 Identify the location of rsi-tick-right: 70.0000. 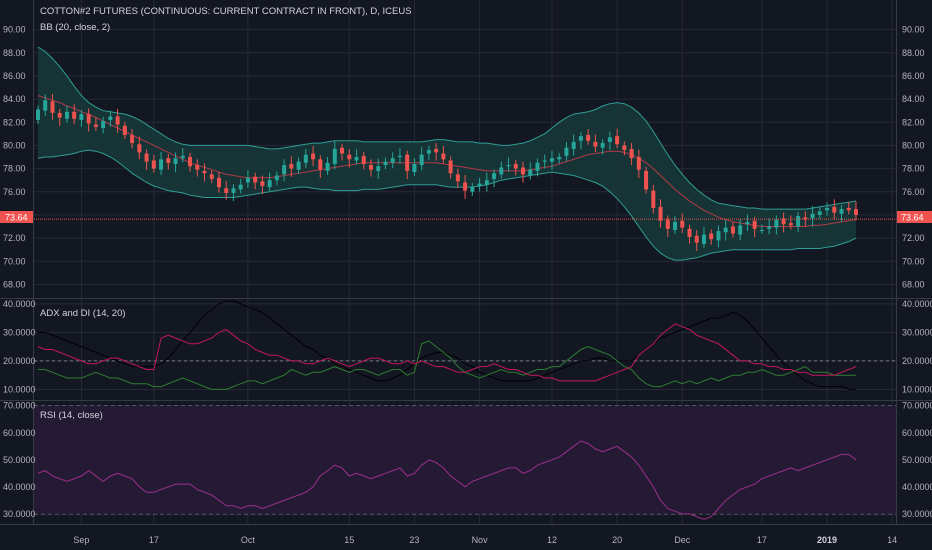
(917, 406).